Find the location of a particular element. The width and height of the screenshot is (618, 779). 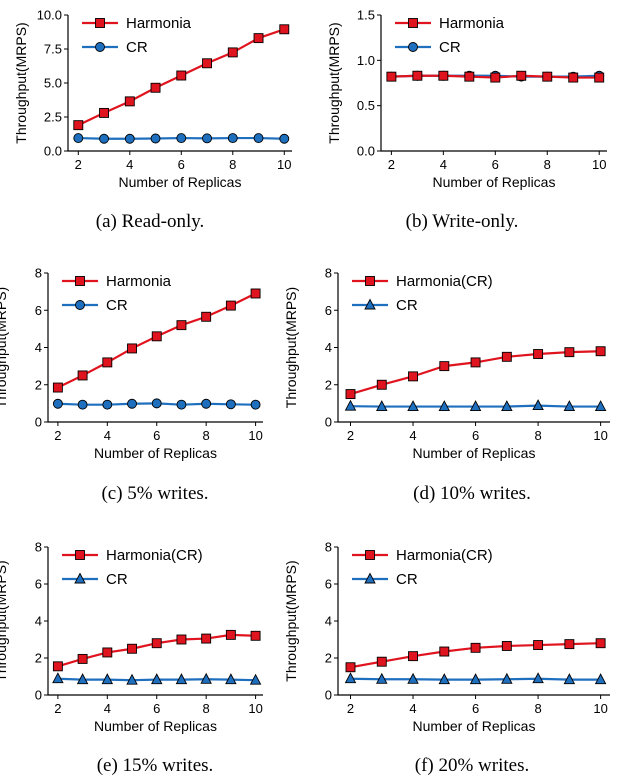

y-tick-label: 0.5 is located at coordinates (366, 105).